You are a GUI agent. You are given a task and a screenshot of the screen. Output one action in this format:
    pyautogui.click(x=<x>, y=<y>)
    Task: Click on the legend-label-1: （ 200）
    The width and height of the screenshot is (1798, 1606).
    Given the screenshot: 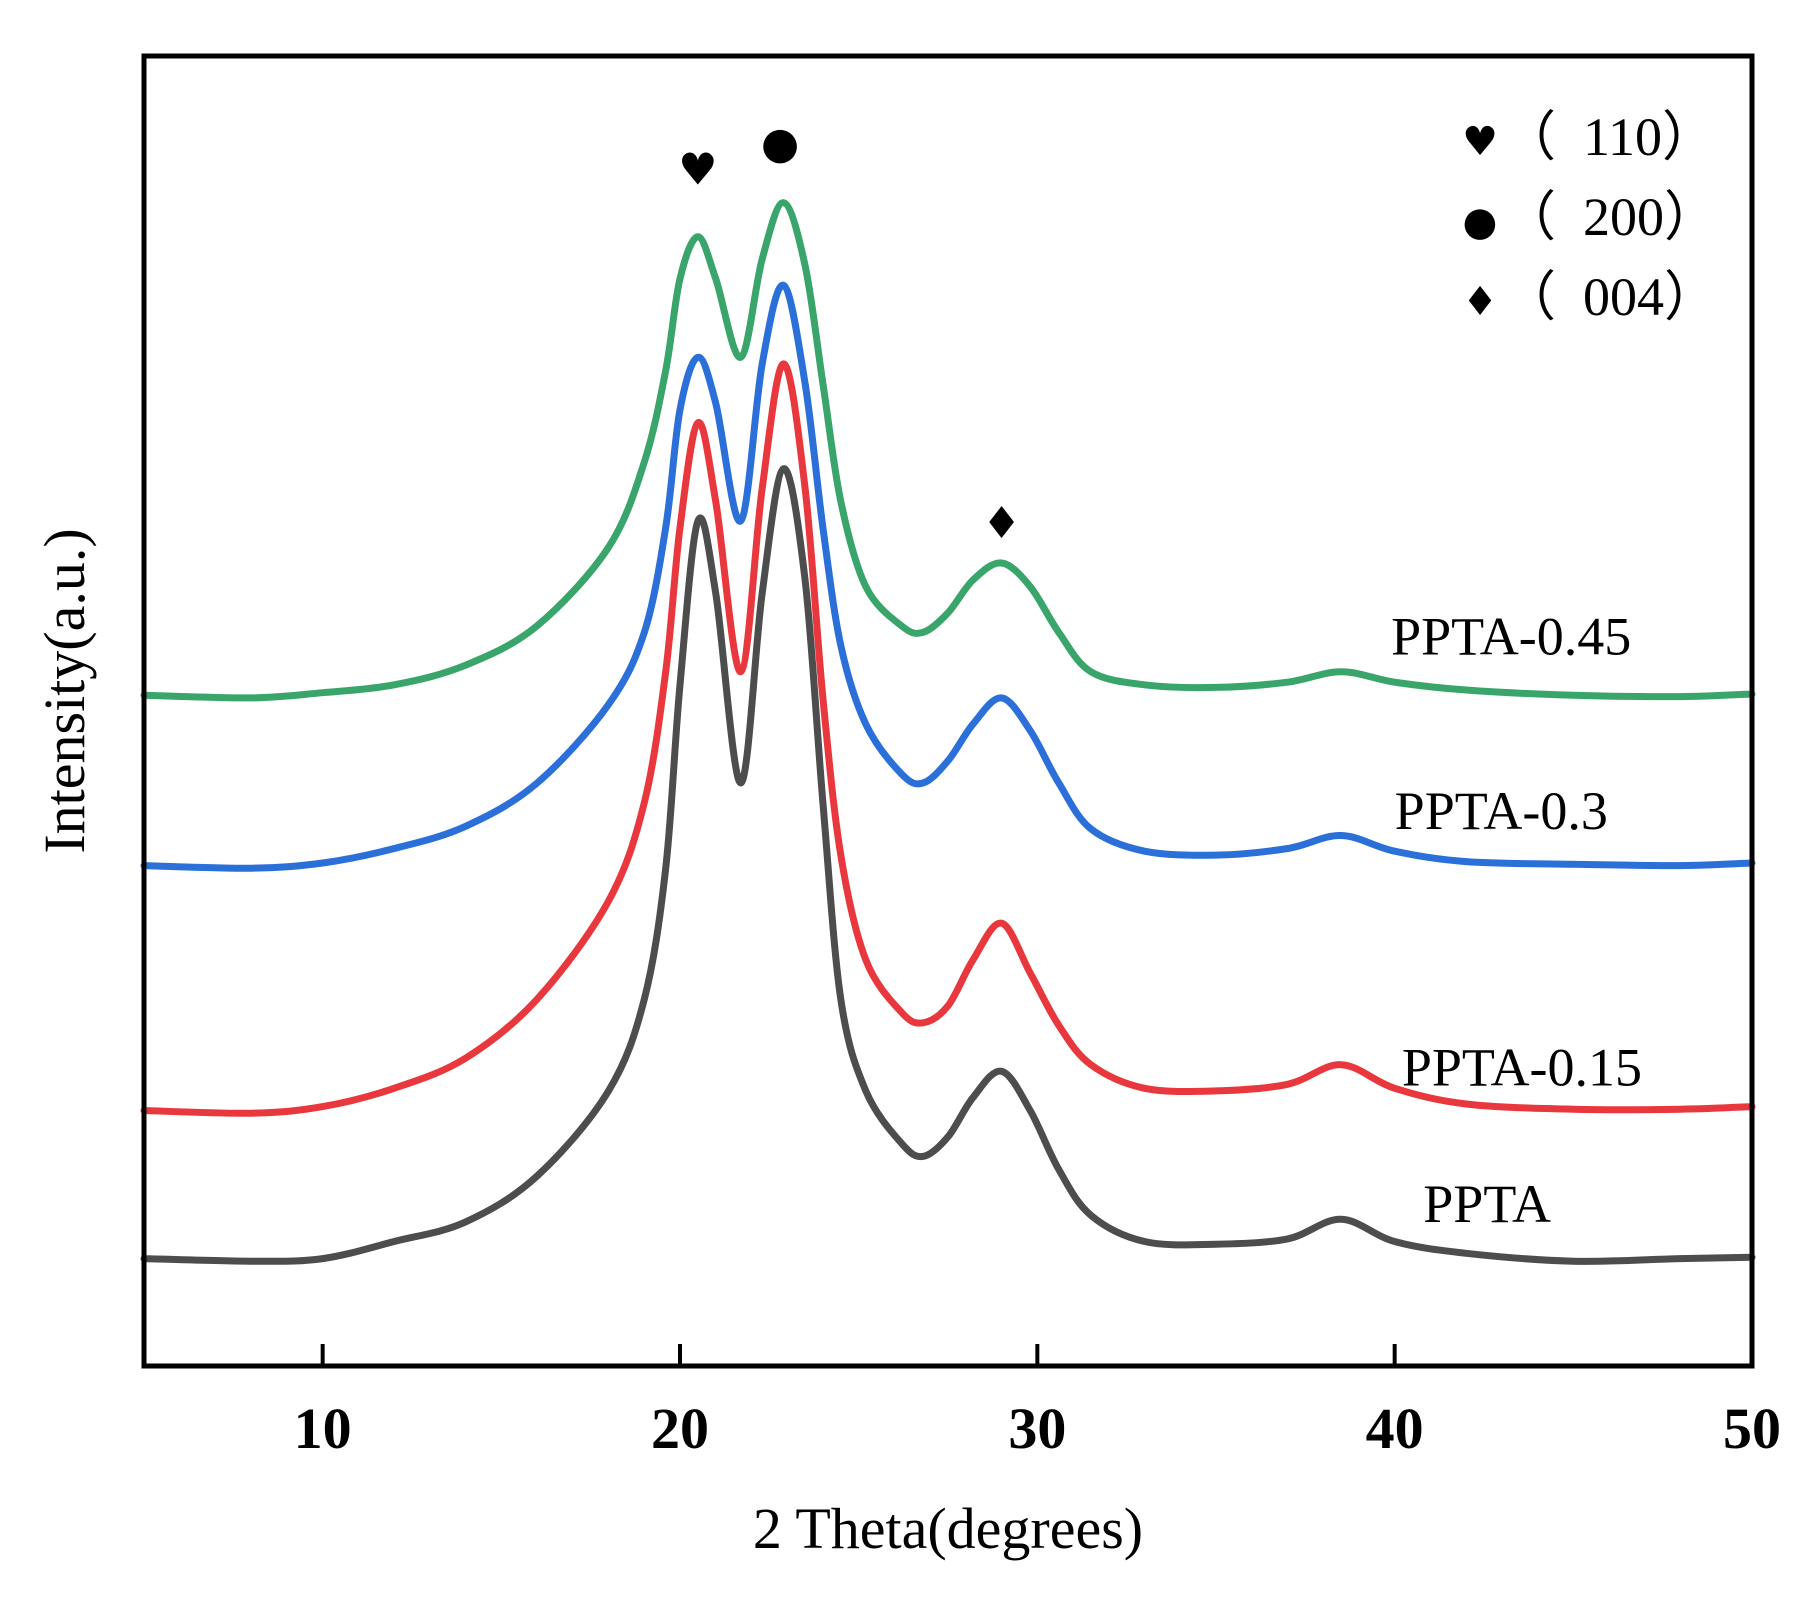 What is the action you would take?
    pyautogui.click(x=1610, y=217)
    